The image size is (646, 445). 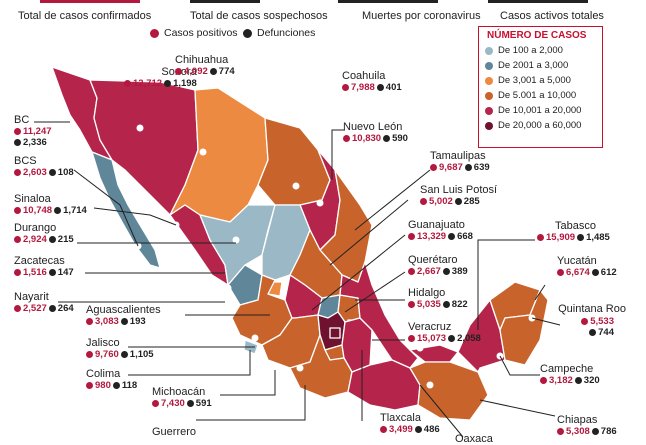 What do you see at coordinates (431, 429) in the screenshot?
I see `deaths-value: 486` at bounding box center [431, 429].